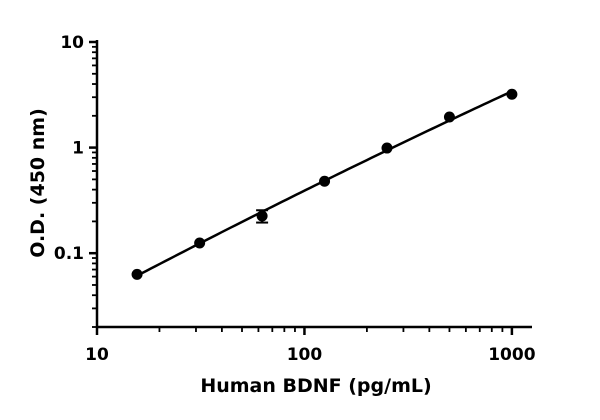 This screenshot has width=600, height=420. Describe the element at coordinates (97, 355) in the screenshot. I see `x-tick-label: 10` at that location.